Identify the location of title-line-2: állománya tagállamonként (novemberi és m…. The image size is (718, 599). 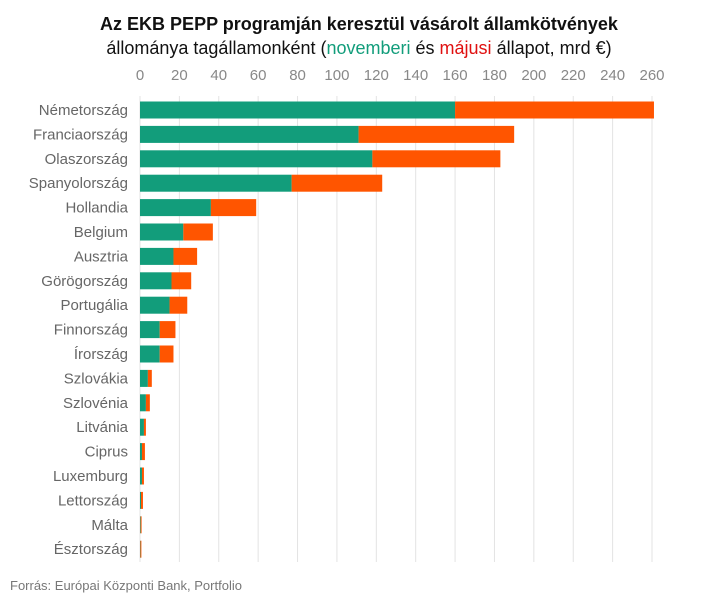
(359, 48).